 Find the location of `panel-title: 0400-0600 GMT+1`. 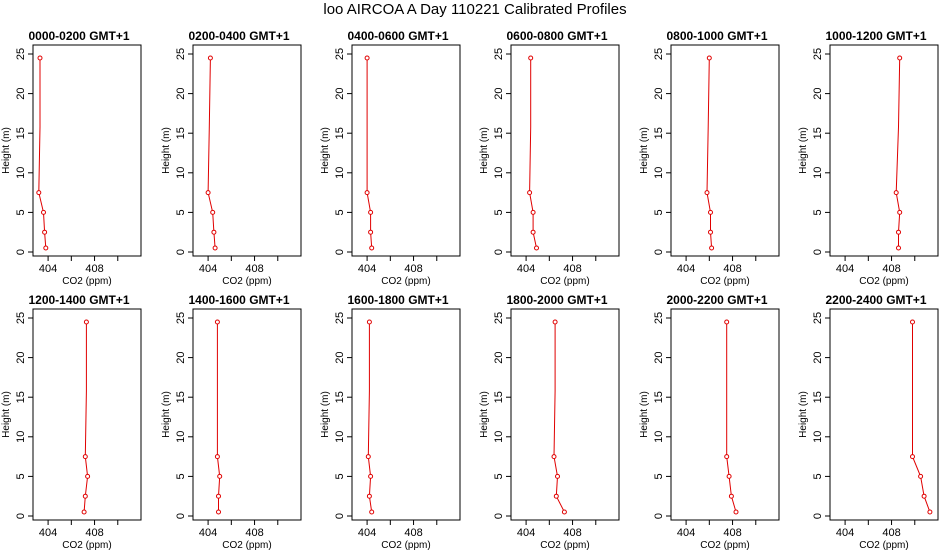

panel-title: 0400-0600 GMT+1 is located at coordinates (397, 36).